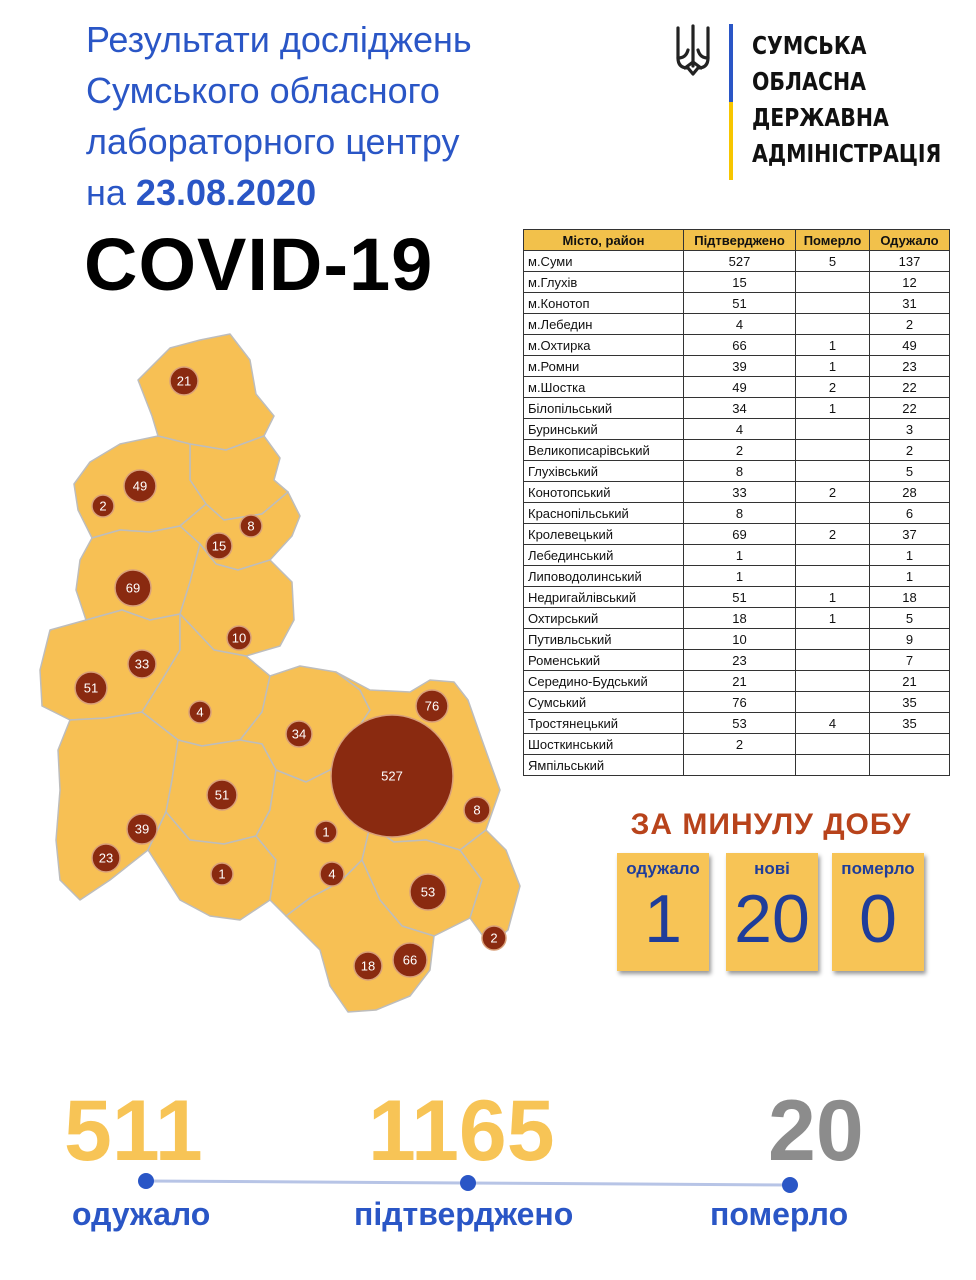 The image size is (976, 1280). Describe the element at coordinates (603, 261) in the screenshot. I see `cell-district: м.Суми` at that location.